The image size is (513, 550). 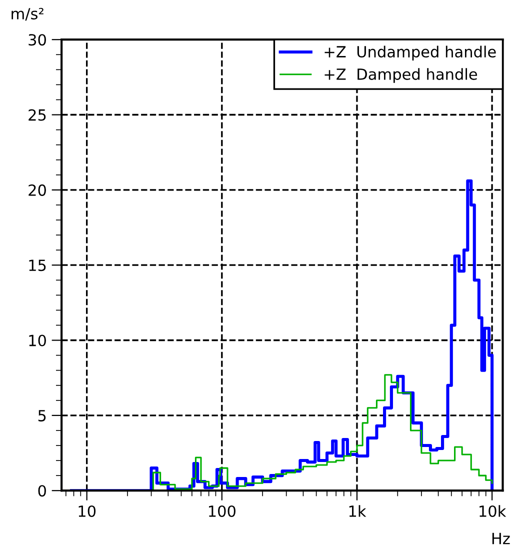 What do you see at coordinates (28, 14) in the screenshot?
I see `y-axis-title: m/s²` at bounding box center [28, 14].